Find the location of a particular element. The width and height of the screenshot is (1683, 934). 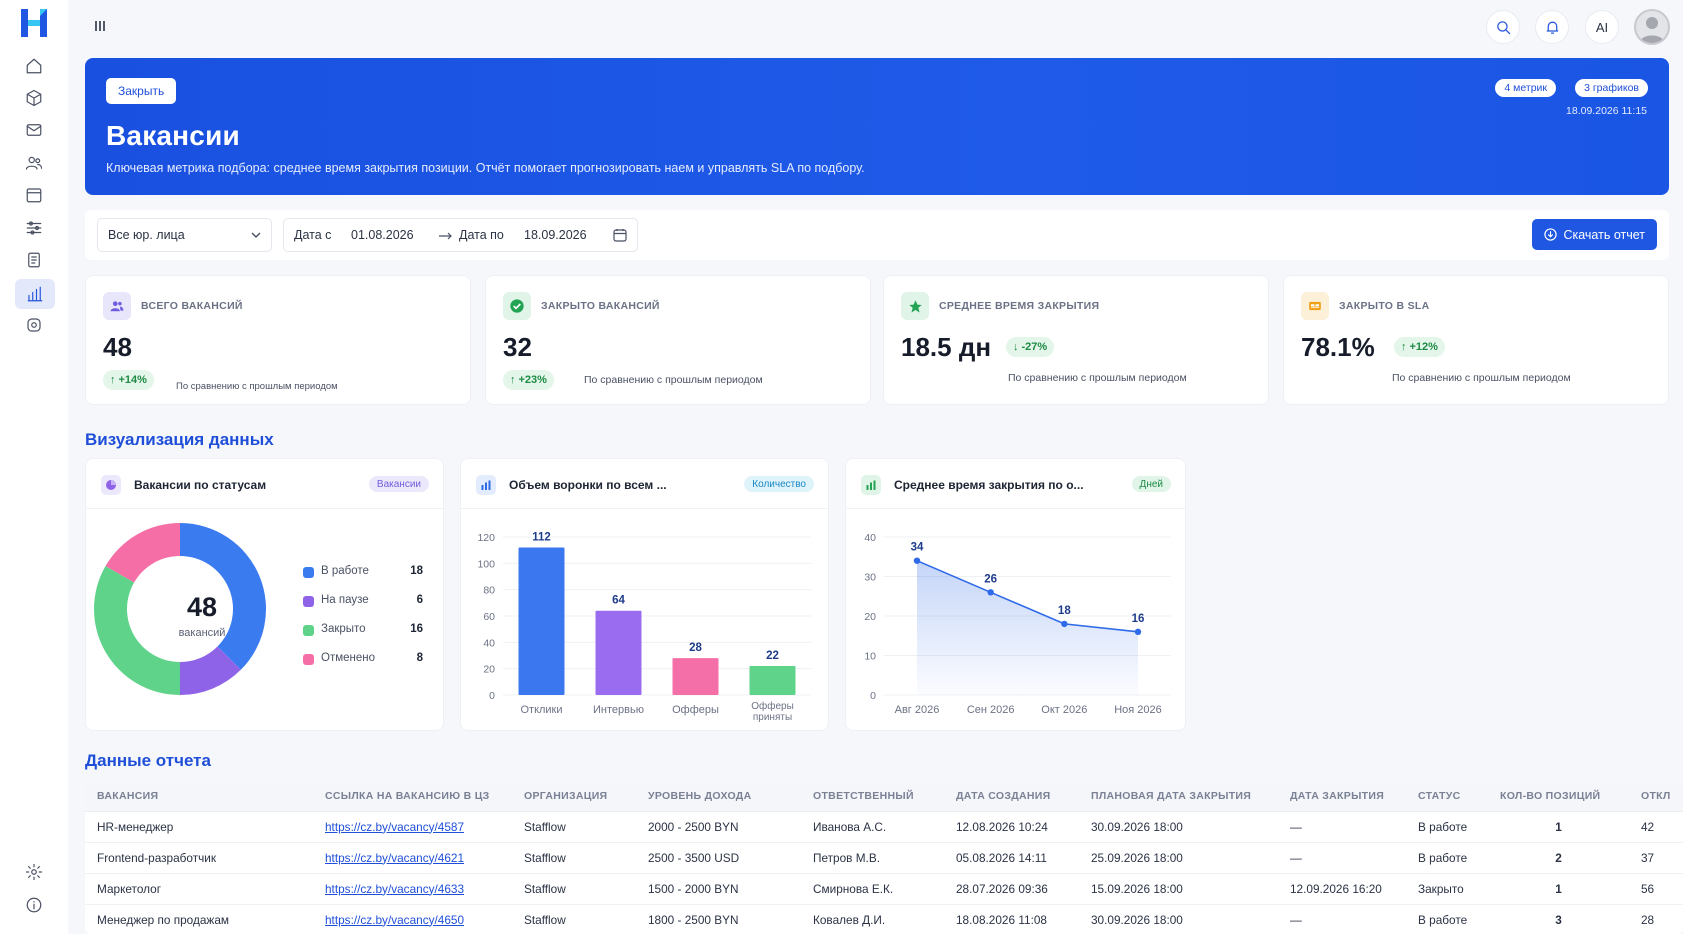

users-icon is located at coordinates (34, 163).